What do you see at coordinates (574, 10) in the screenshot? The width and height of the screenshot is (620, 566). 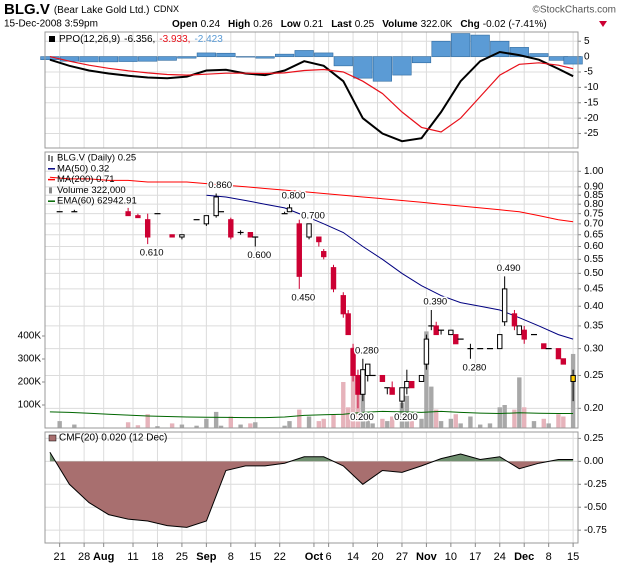 I see `watermark: ©StockCharts.com` at bounding box center [574, 10].